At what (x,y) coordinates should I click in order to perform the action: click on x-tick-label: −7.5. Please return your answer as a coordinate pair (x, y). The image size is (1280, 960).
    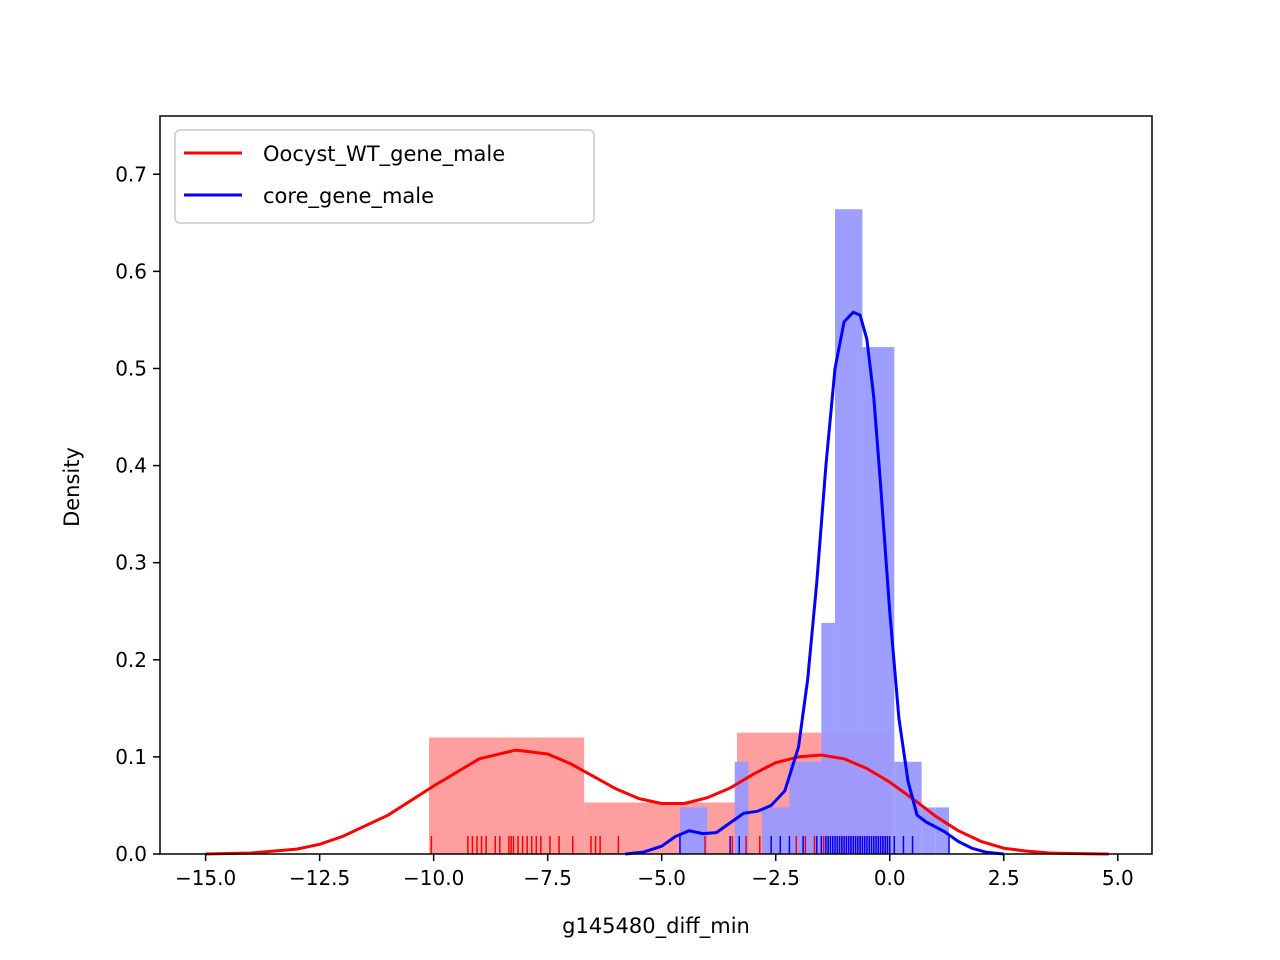
    Looking at the image, I should click on (547, 878).